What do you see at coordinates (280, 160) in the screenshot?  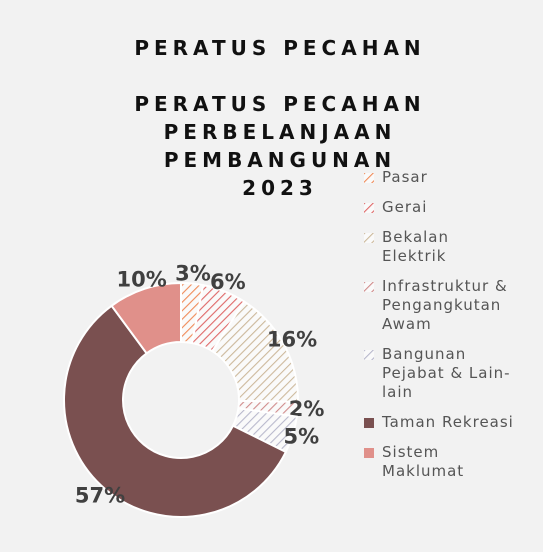 I see `subtitle-line: PEMBANGUNAN` at bounding box center [280, 160].